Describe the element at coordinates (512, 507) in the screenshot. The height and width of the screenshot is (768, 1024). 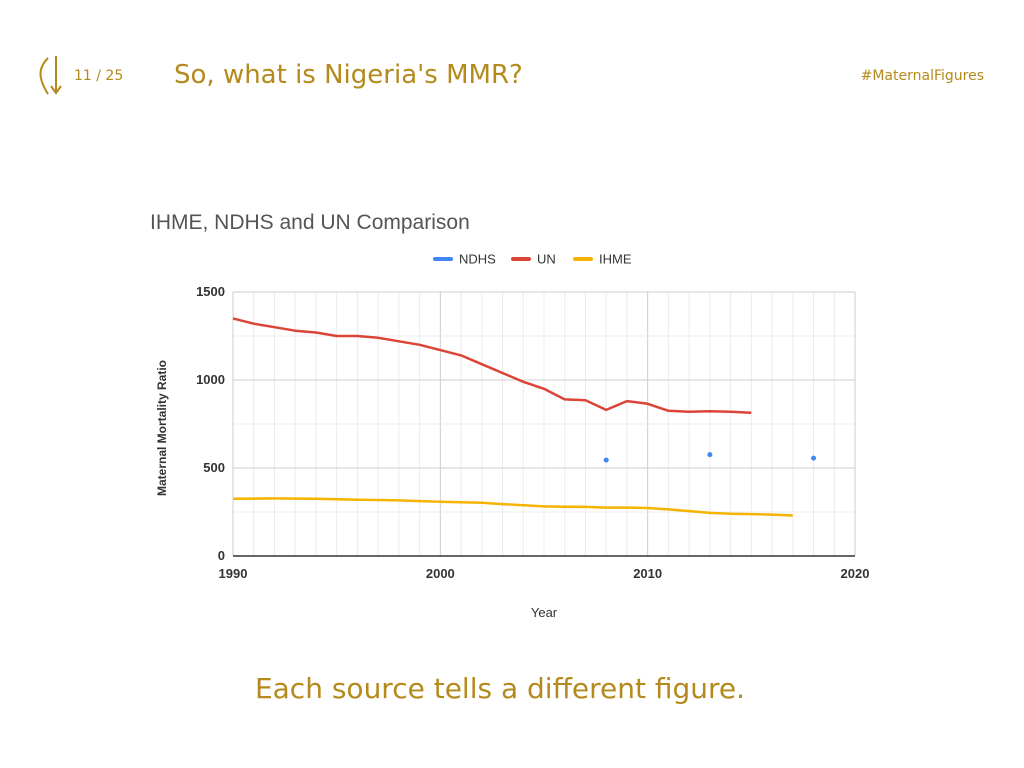
I see `series-line-ihme` at that location.